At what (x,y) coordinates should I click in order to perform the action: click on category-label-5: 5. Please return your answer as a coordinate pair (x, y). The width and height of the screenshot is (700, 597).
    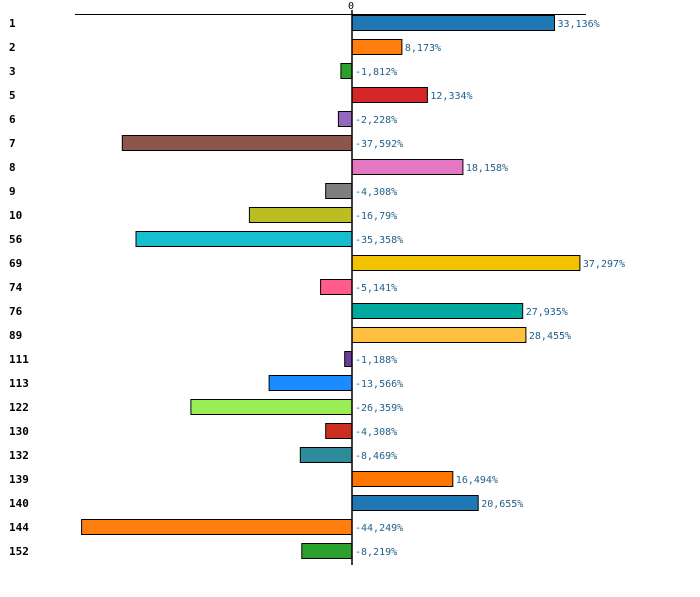
    Looking at the image, I should click on (12, 95).